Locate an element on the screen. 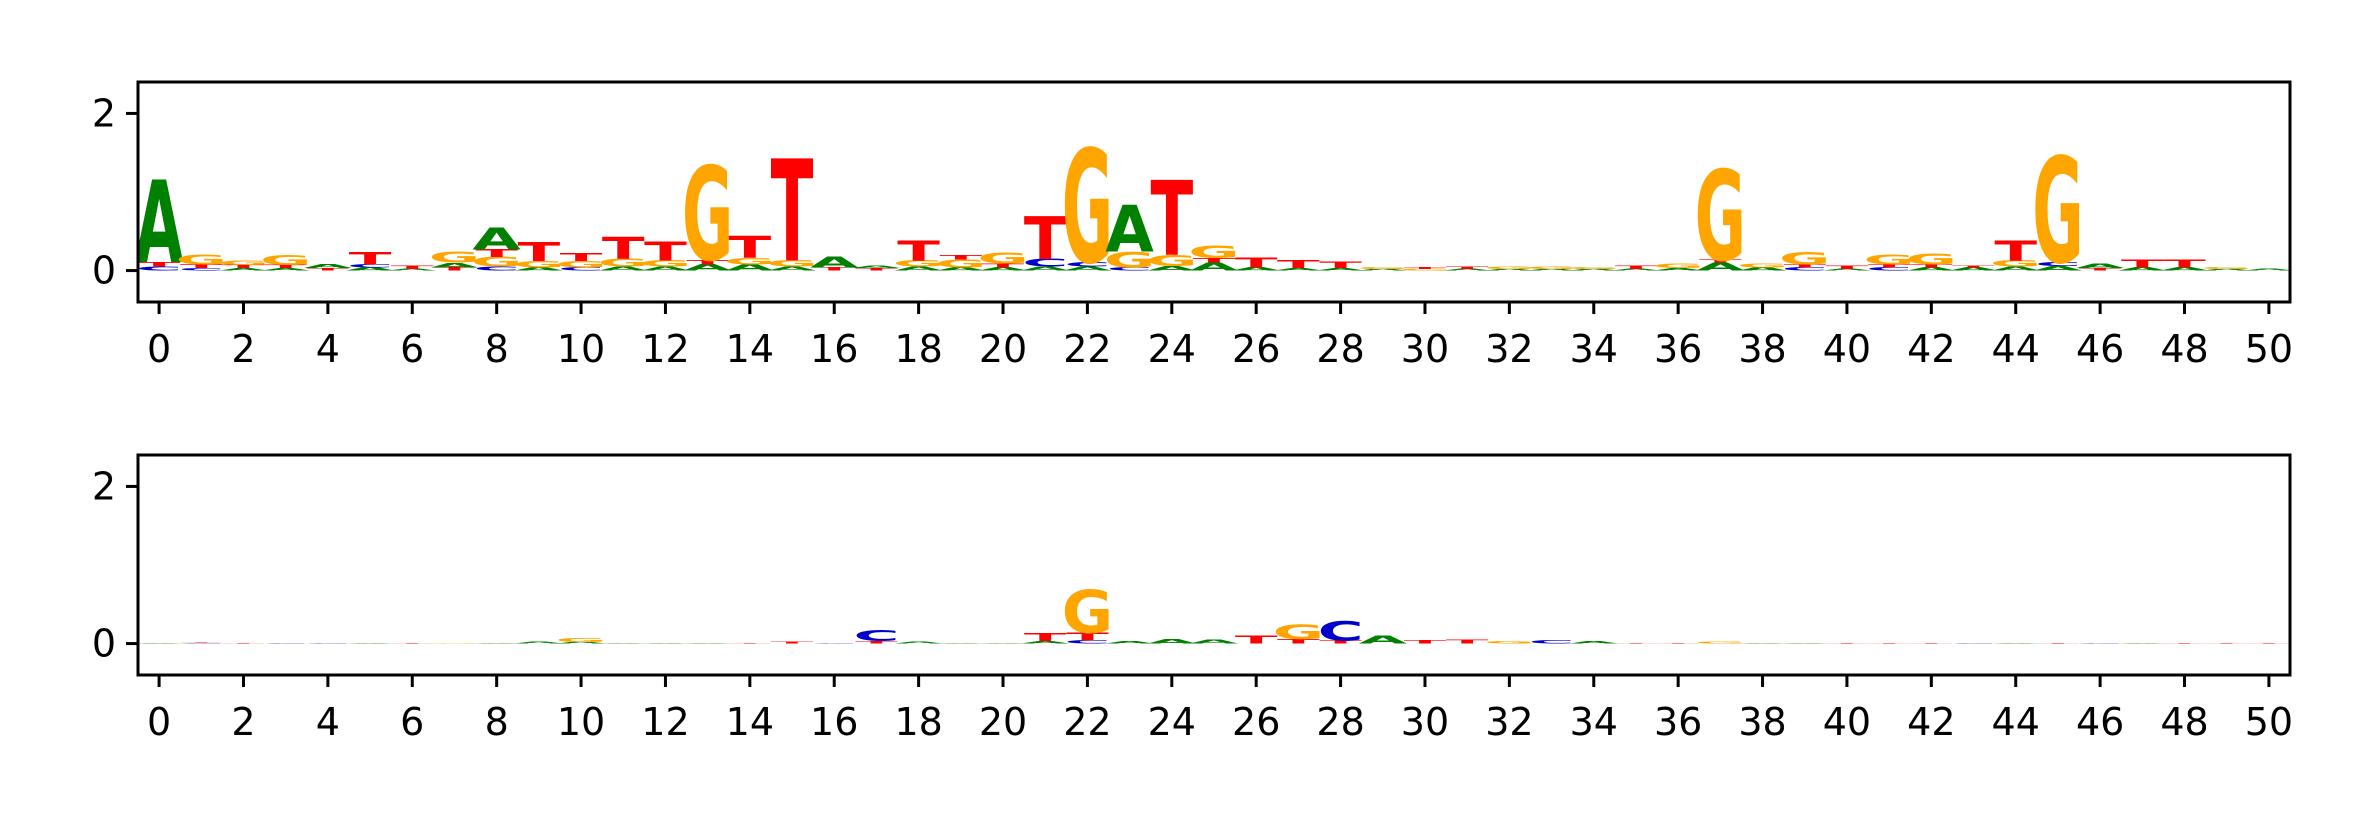 Image resolution: width=2362 pixels, height=826 pixels. y-tick-label: 2 is located at coordinates (104, 486).